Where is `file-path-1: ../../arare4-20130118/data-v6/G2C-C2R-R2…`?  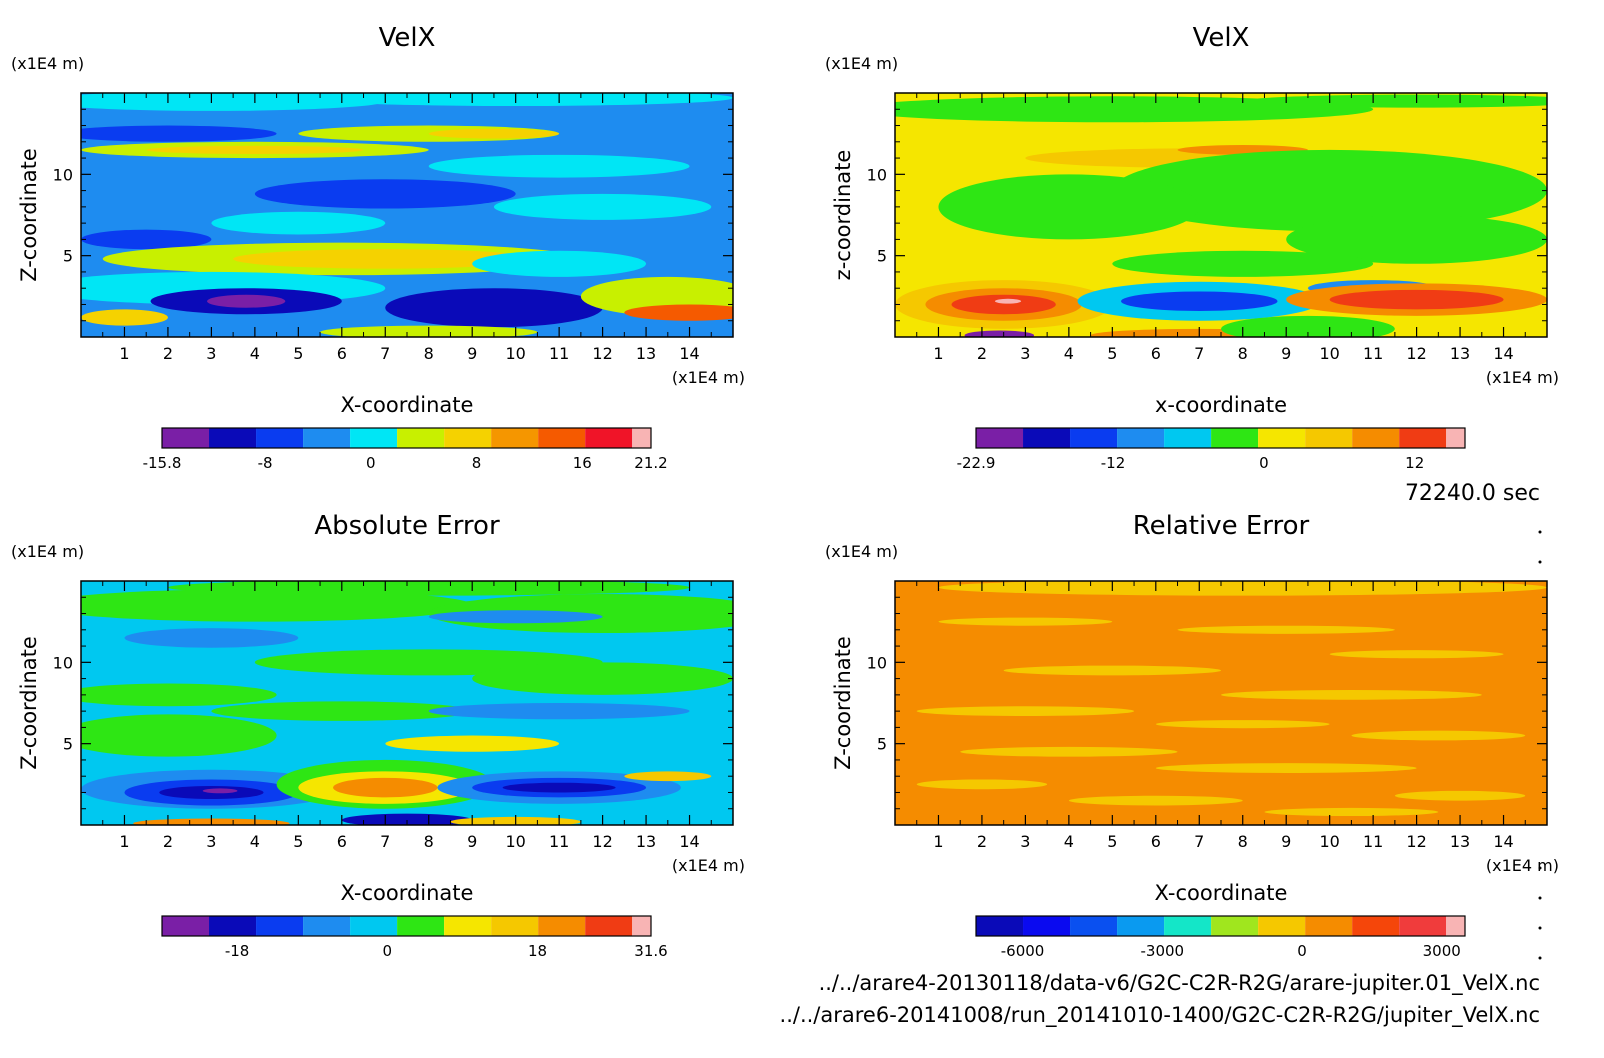
file-path-1: ../../arare4-20130118/data-v6/G2C-C2R-R2… is located at coordinates (1179, 983).